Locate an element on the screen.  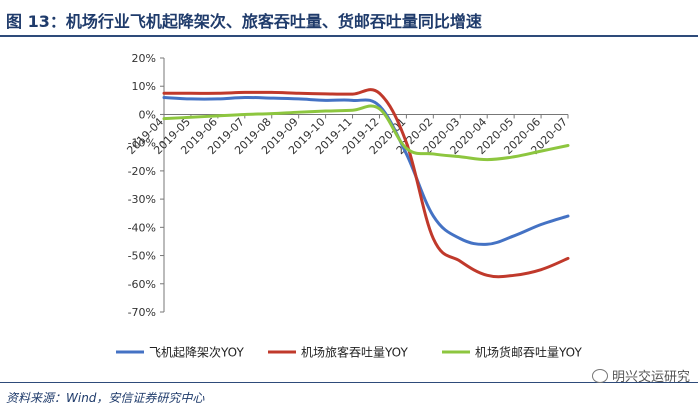
title-rule is located at coordinates (349, 36).